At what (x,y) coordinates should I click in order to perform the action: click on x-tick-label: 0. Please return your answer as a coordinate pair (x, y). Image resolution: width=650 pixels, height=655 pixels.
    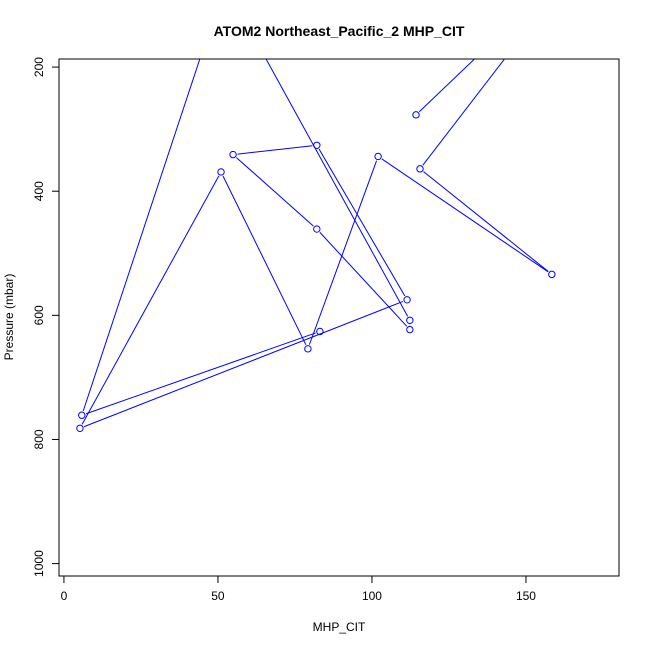
    Looking at the image, I should click on (64, 596).